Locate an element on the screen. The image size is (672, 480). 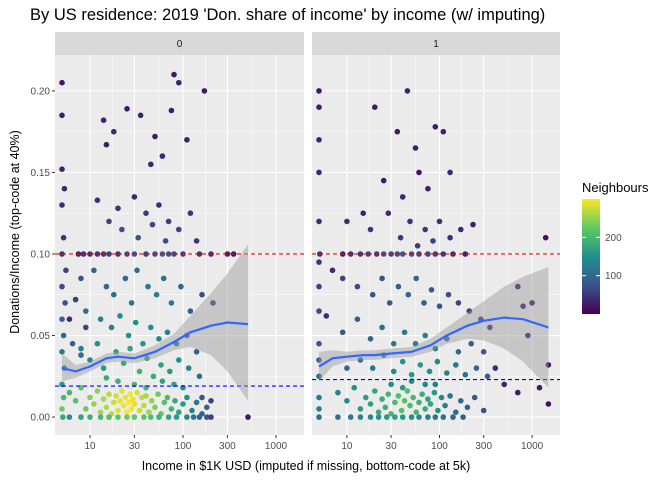
y-tick-label: 0.00 is located at coordinates (41, 418).